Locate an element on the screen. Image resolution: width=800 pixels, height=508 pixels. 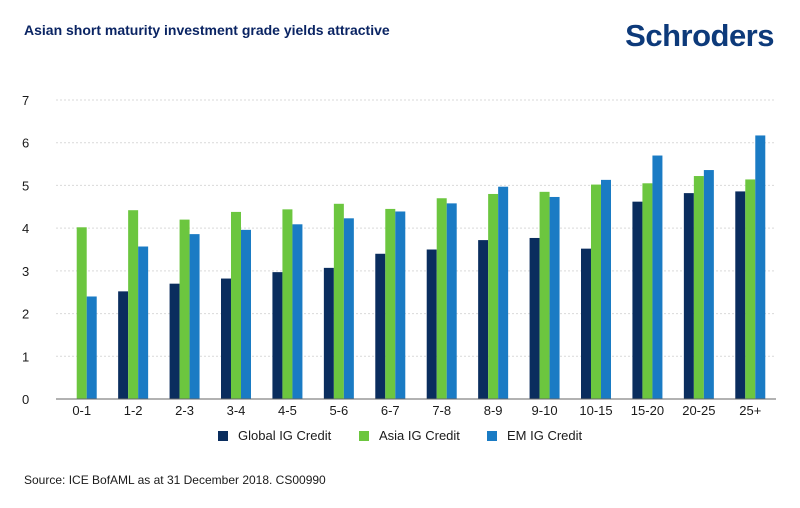
x-tick-label: 2-3 is located at coordinates (184, 410).